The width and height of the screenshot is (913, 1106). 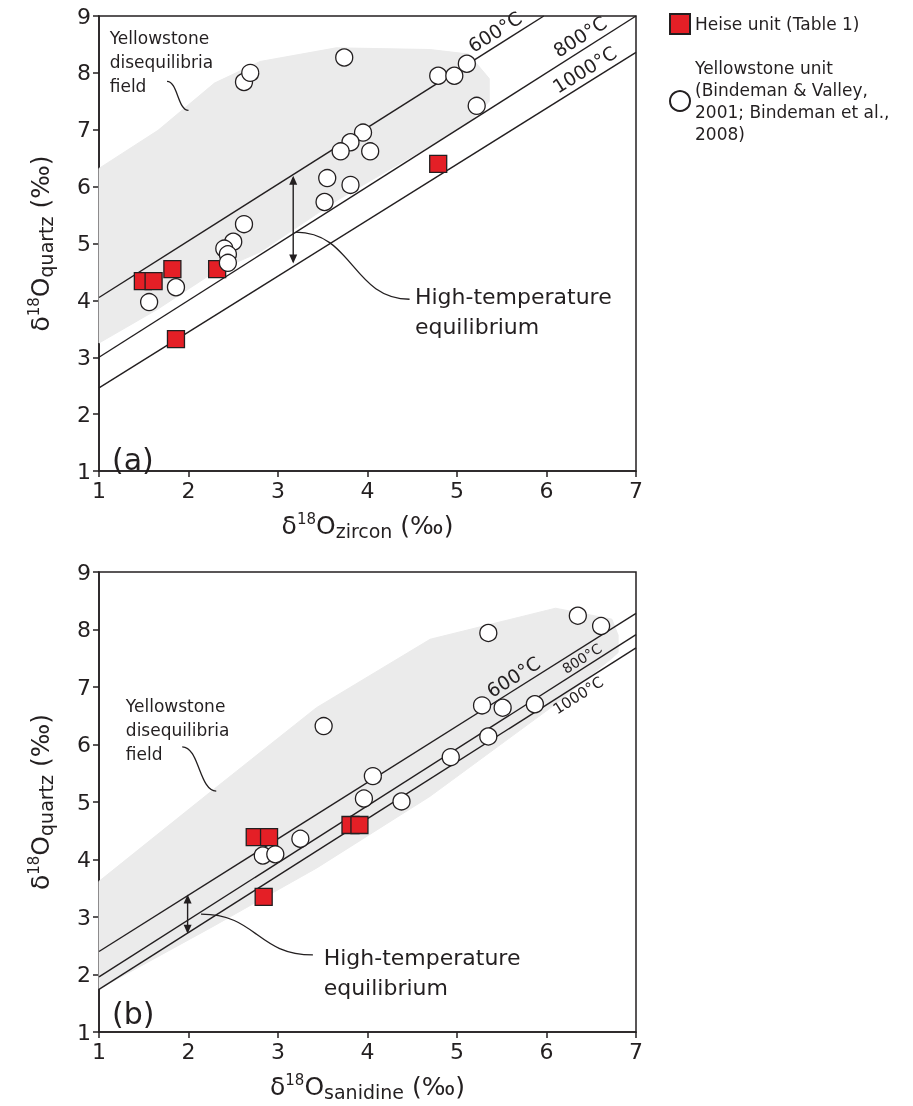 What do you see at coordinates (133, 1013) in the screenshot?
I see `text: (b)` at bounding box center [133, 1013].